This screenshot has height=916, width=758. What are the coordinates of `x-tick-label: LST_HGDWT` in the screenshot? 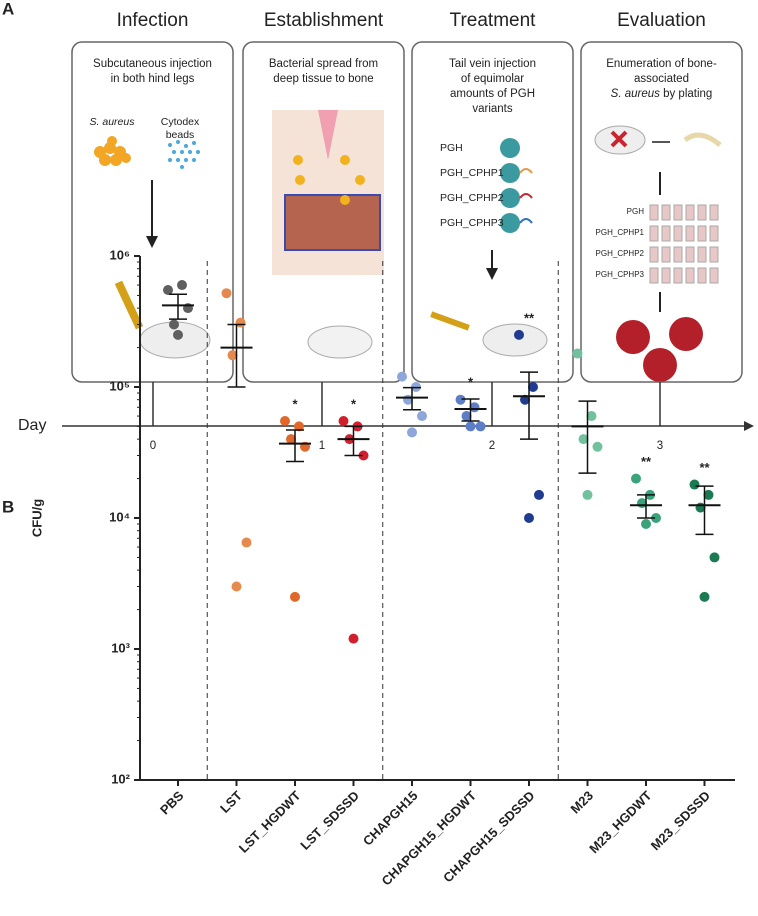 It's located at (270, 822).